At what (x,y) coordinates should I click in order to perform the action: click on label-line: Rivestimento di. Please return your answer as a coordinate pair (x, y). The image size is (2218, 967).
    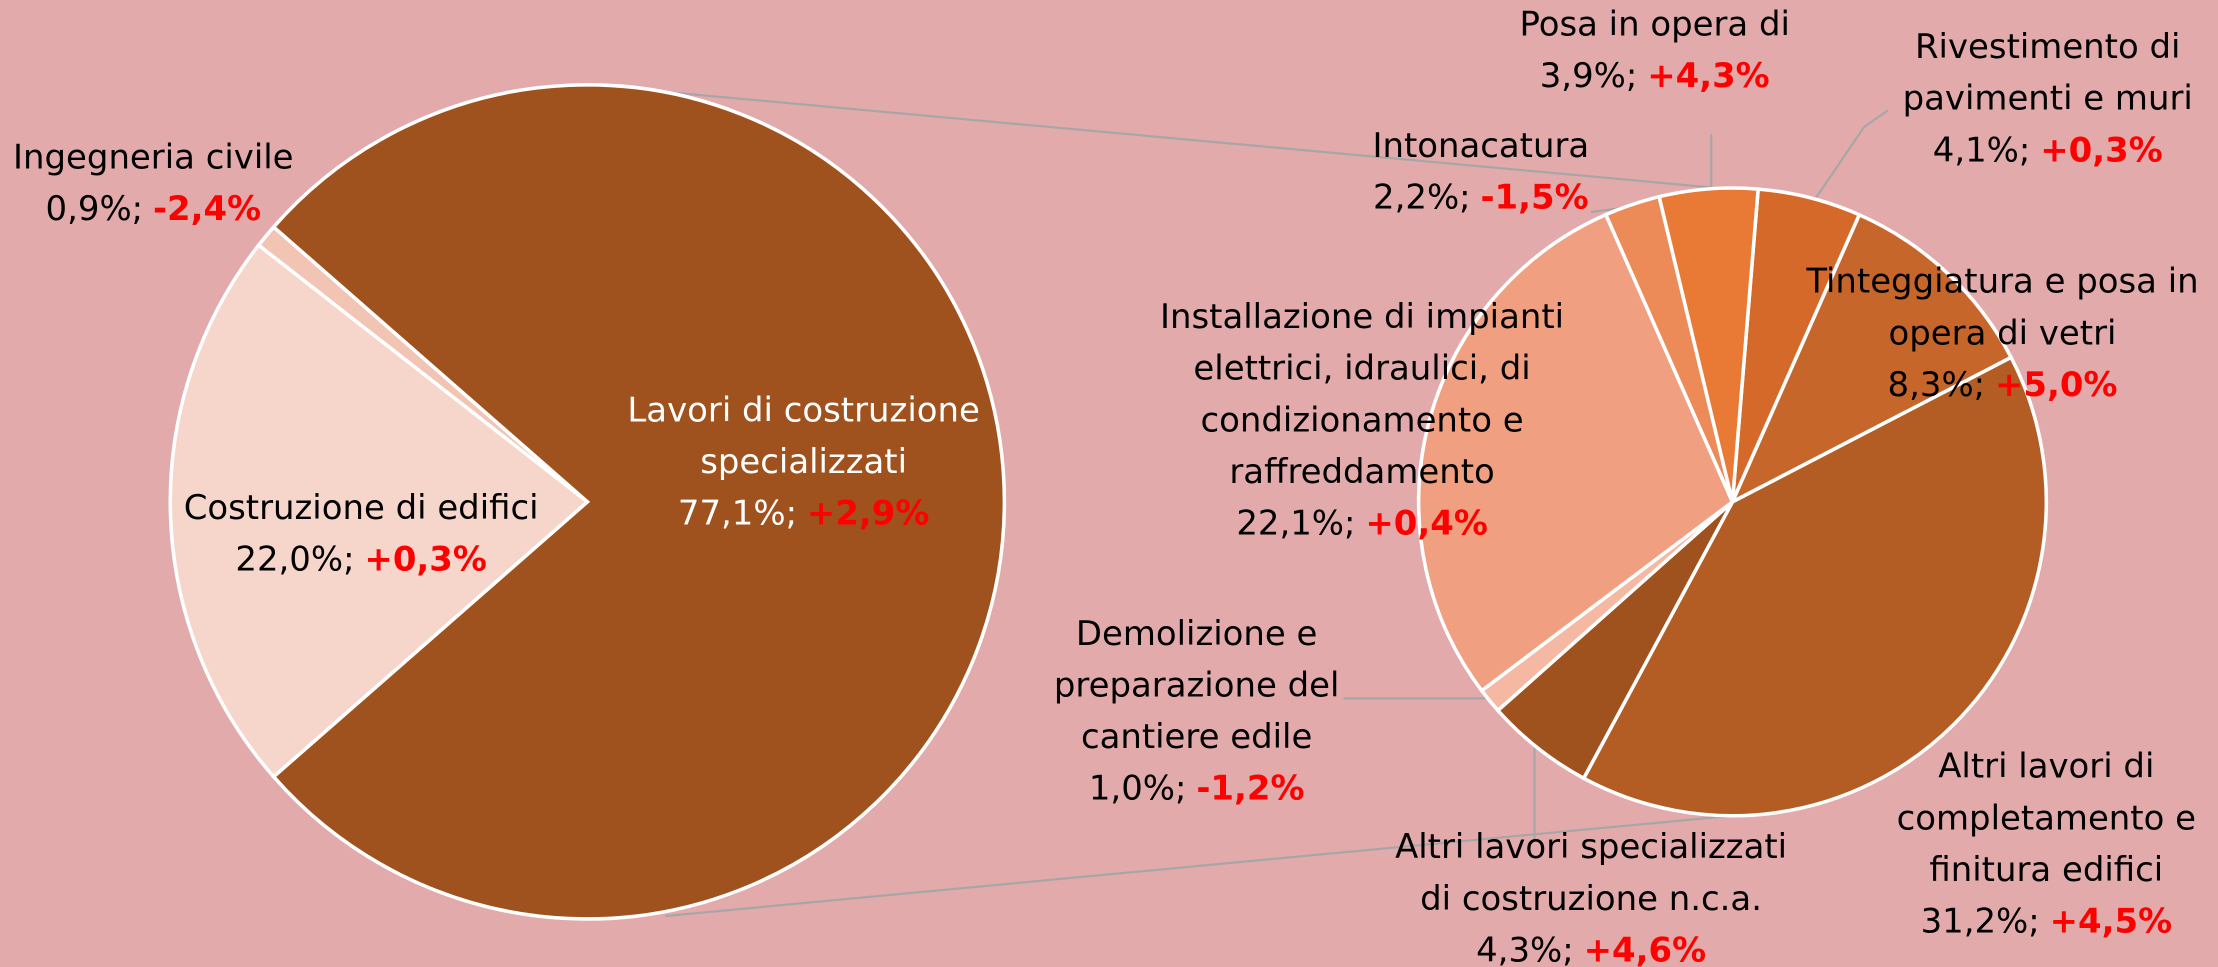
    Looking at the image, I should click on (2047, 46).